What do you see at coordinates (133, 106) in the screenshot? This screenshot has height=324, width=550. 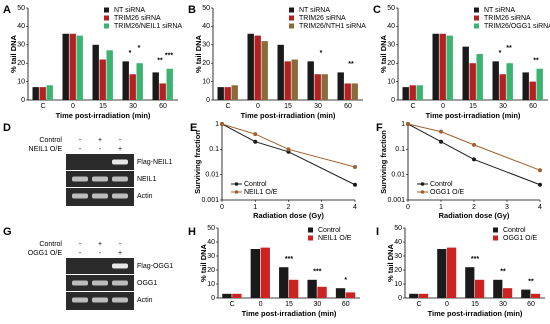 I see `x-tick-label: 30` at bounding box center [133, 106].